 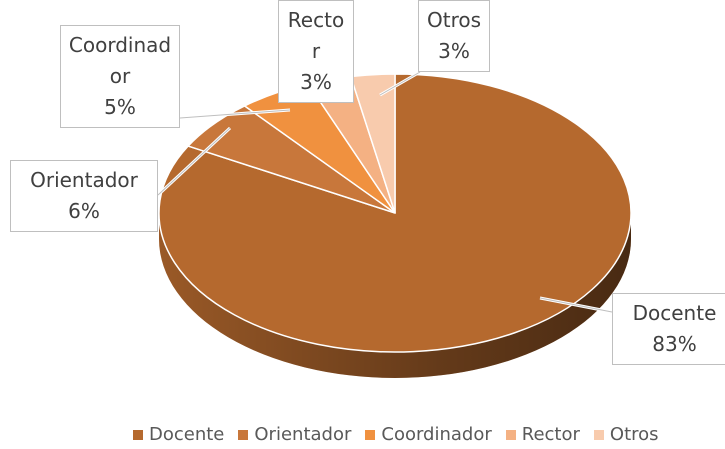 I want to click on legend: Docente Orientador Coordinador Rector Otros, so click(x=396, y=434).